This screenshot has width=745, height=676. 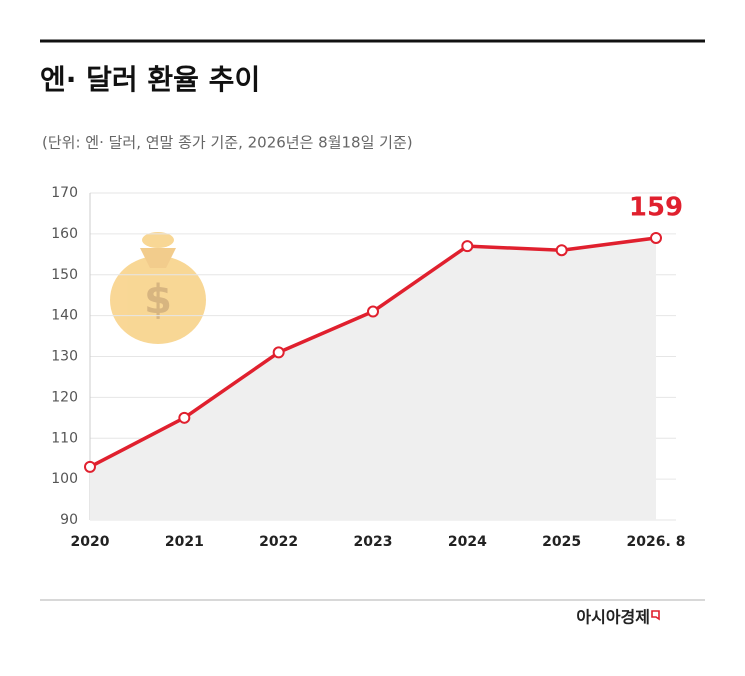 What do you see at coordinates (227, 143) in the screenshot?
I see `chart-subtitle: (단위: 엔· 달러, 연말 종가 기준, 2026년은 8월18일 기준)` at bounding box center [227, 143].